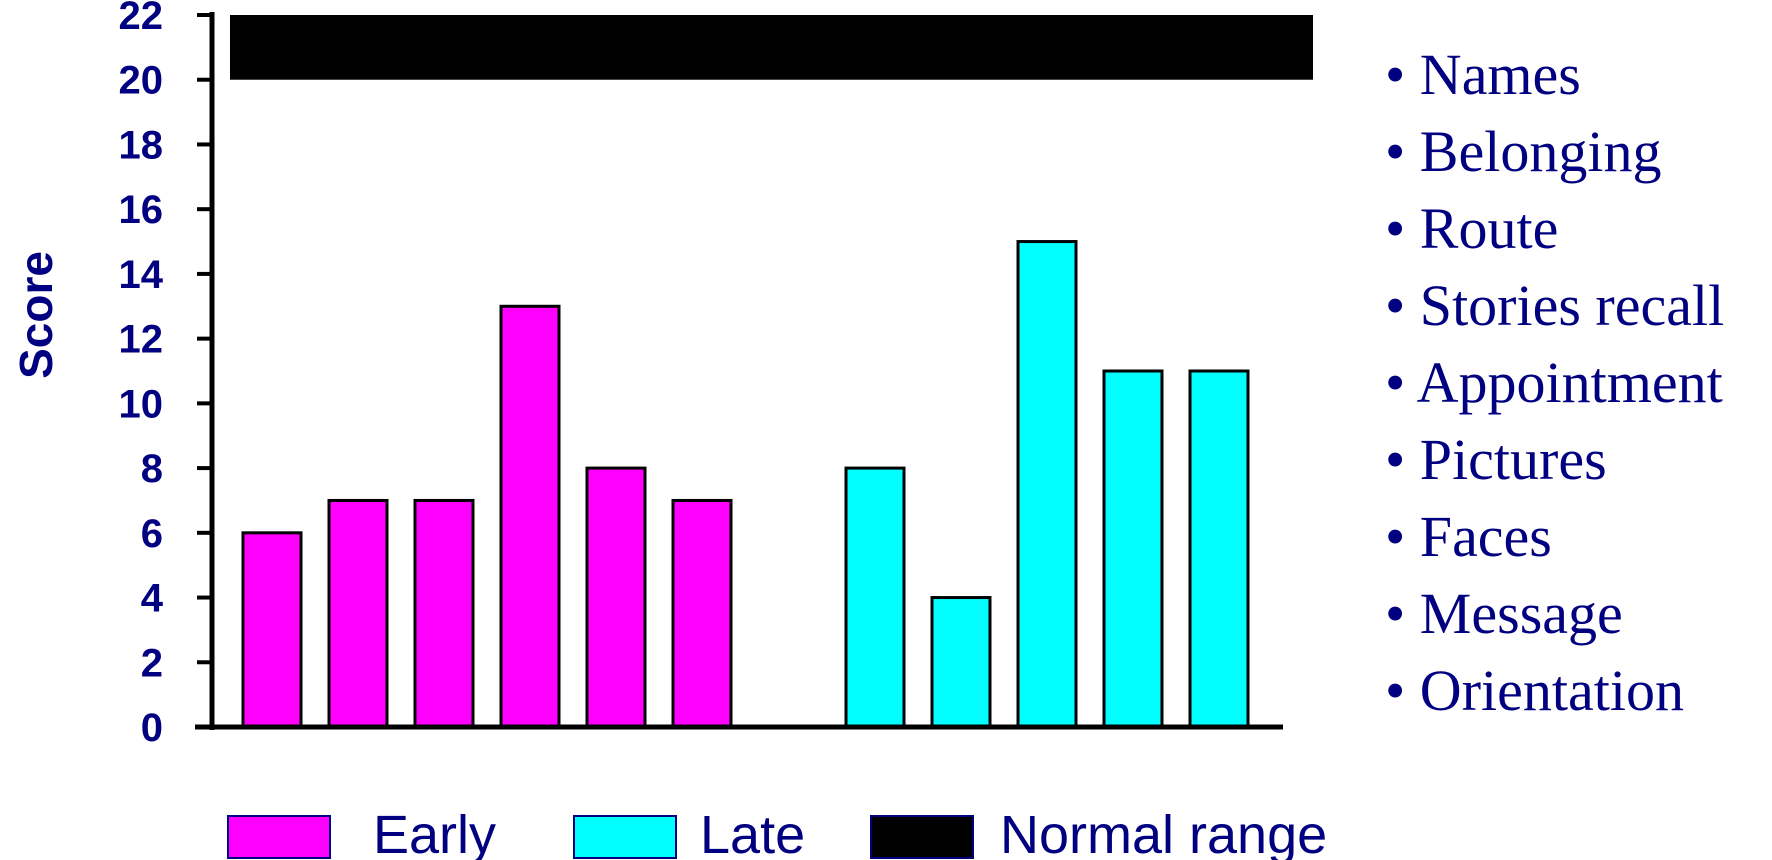  Describe the element at coordinates (152, 469) in the screenshot. I see `y-tick-label: 8` at that location.